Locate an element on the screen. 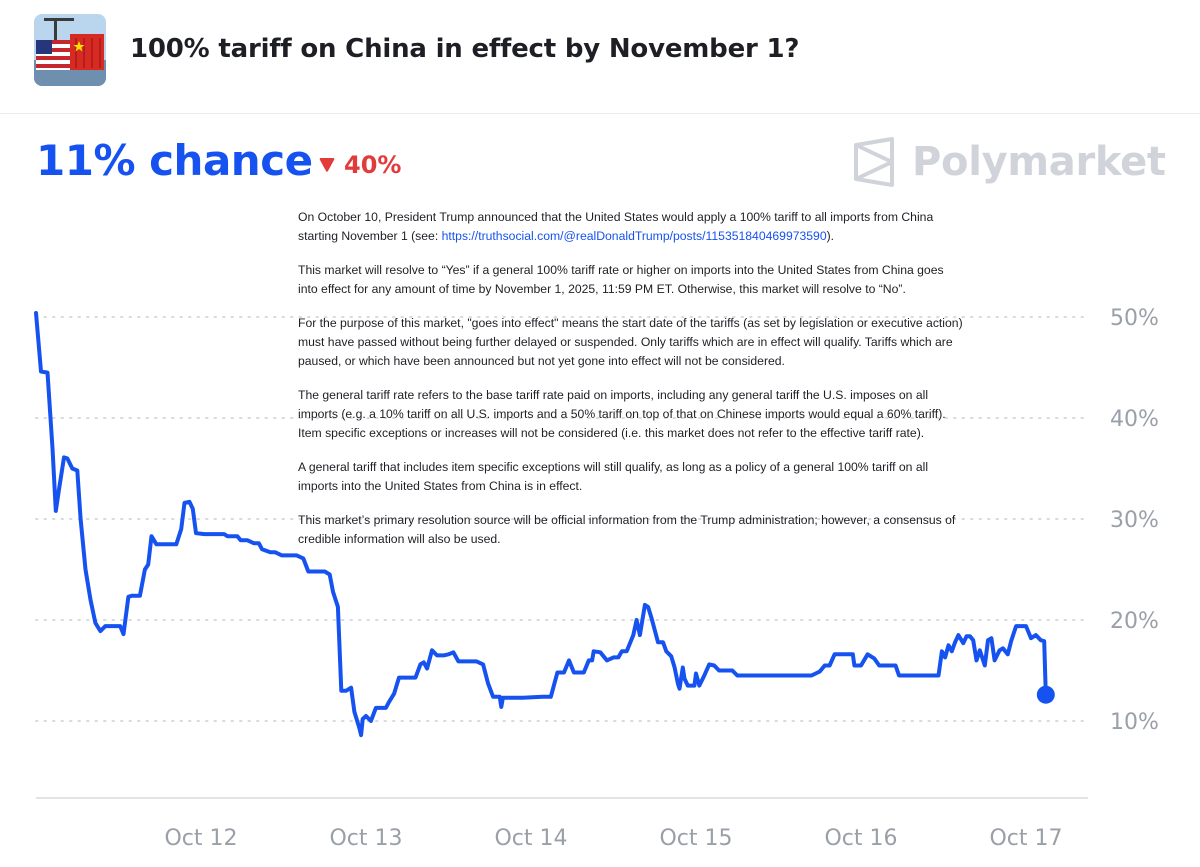 The height and width of the screenshot is (867, 1200). brand: Polymarket is located at coordinates (1009, 162).